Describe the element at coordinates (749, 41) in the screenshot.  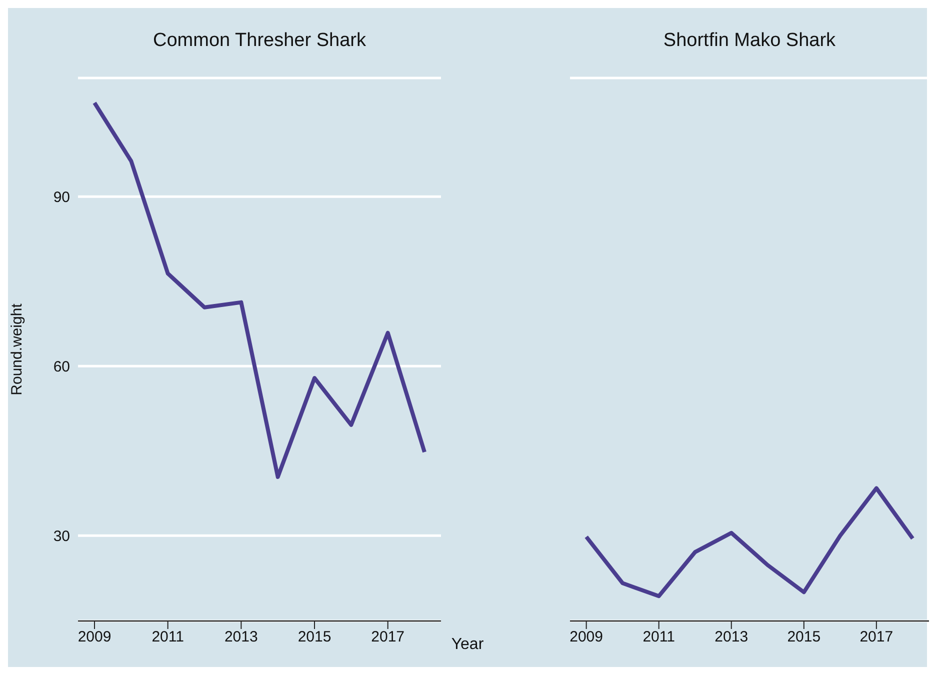
I see `chart-title: Shortfin Mako Shark` at that location.